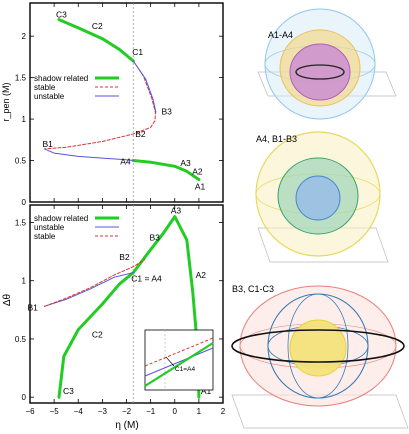  I want to click on inset-label: C1=A4, so click(185, 369).